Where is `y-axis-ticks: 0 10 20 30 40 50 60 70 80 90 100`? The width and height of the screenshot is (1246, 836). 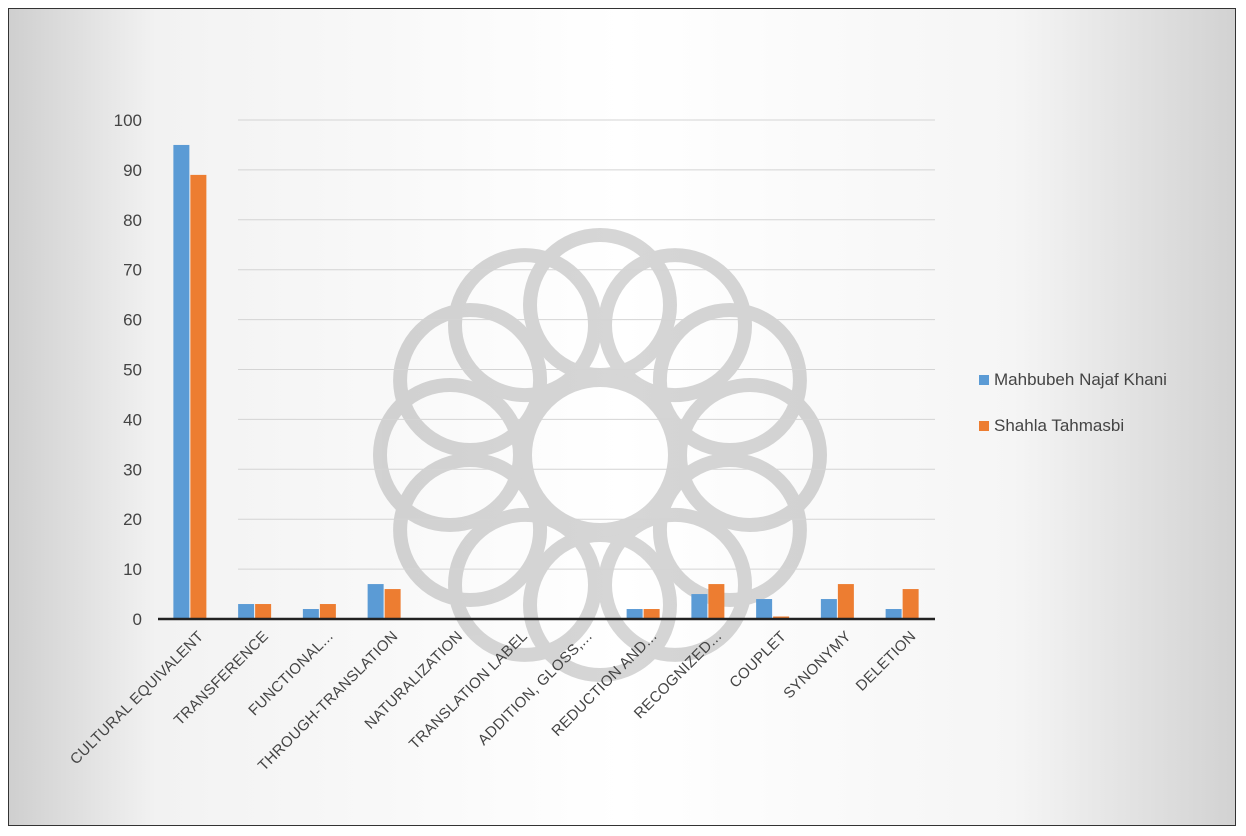
y-axis-ticks: 0 10 20 30 40 50 60 70 80 90 100 is located at coordinates (128, 370).